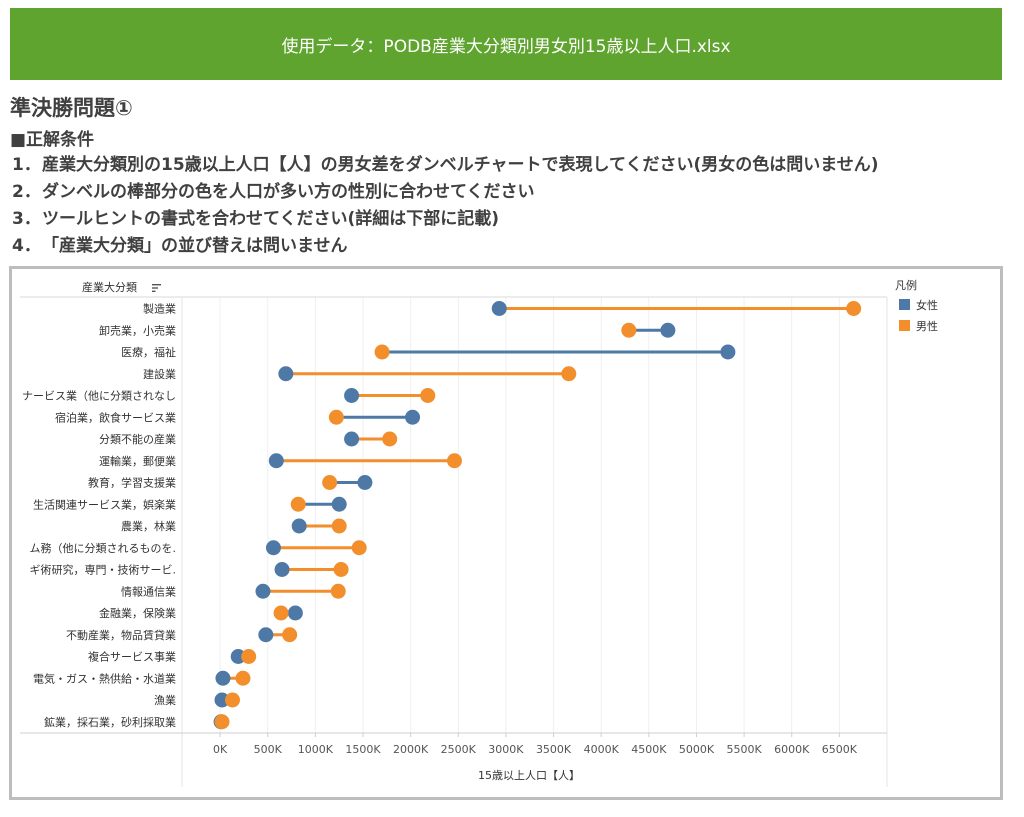 This screenshot has height=817, width=1024. Describe the element at coordinates (26, 192) in the screenshot. I see `condition-number: 2．` at that location.